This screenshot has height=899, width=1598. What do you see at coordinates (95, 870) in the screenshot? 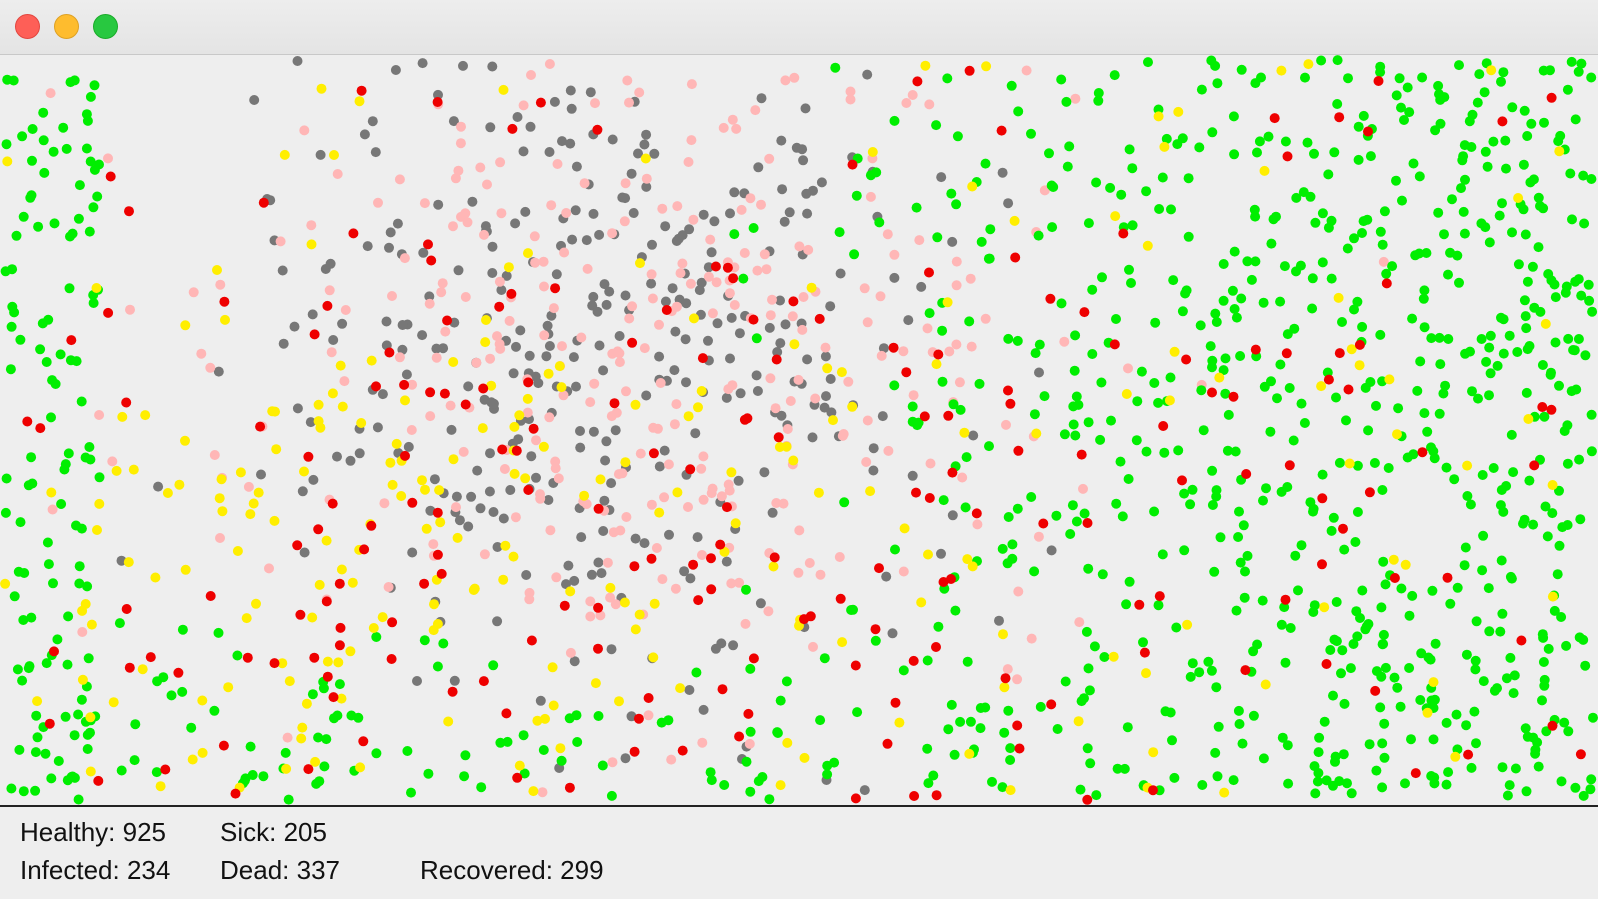
I see `infected-count: Infected: 234` at bounding box center [95, 870].